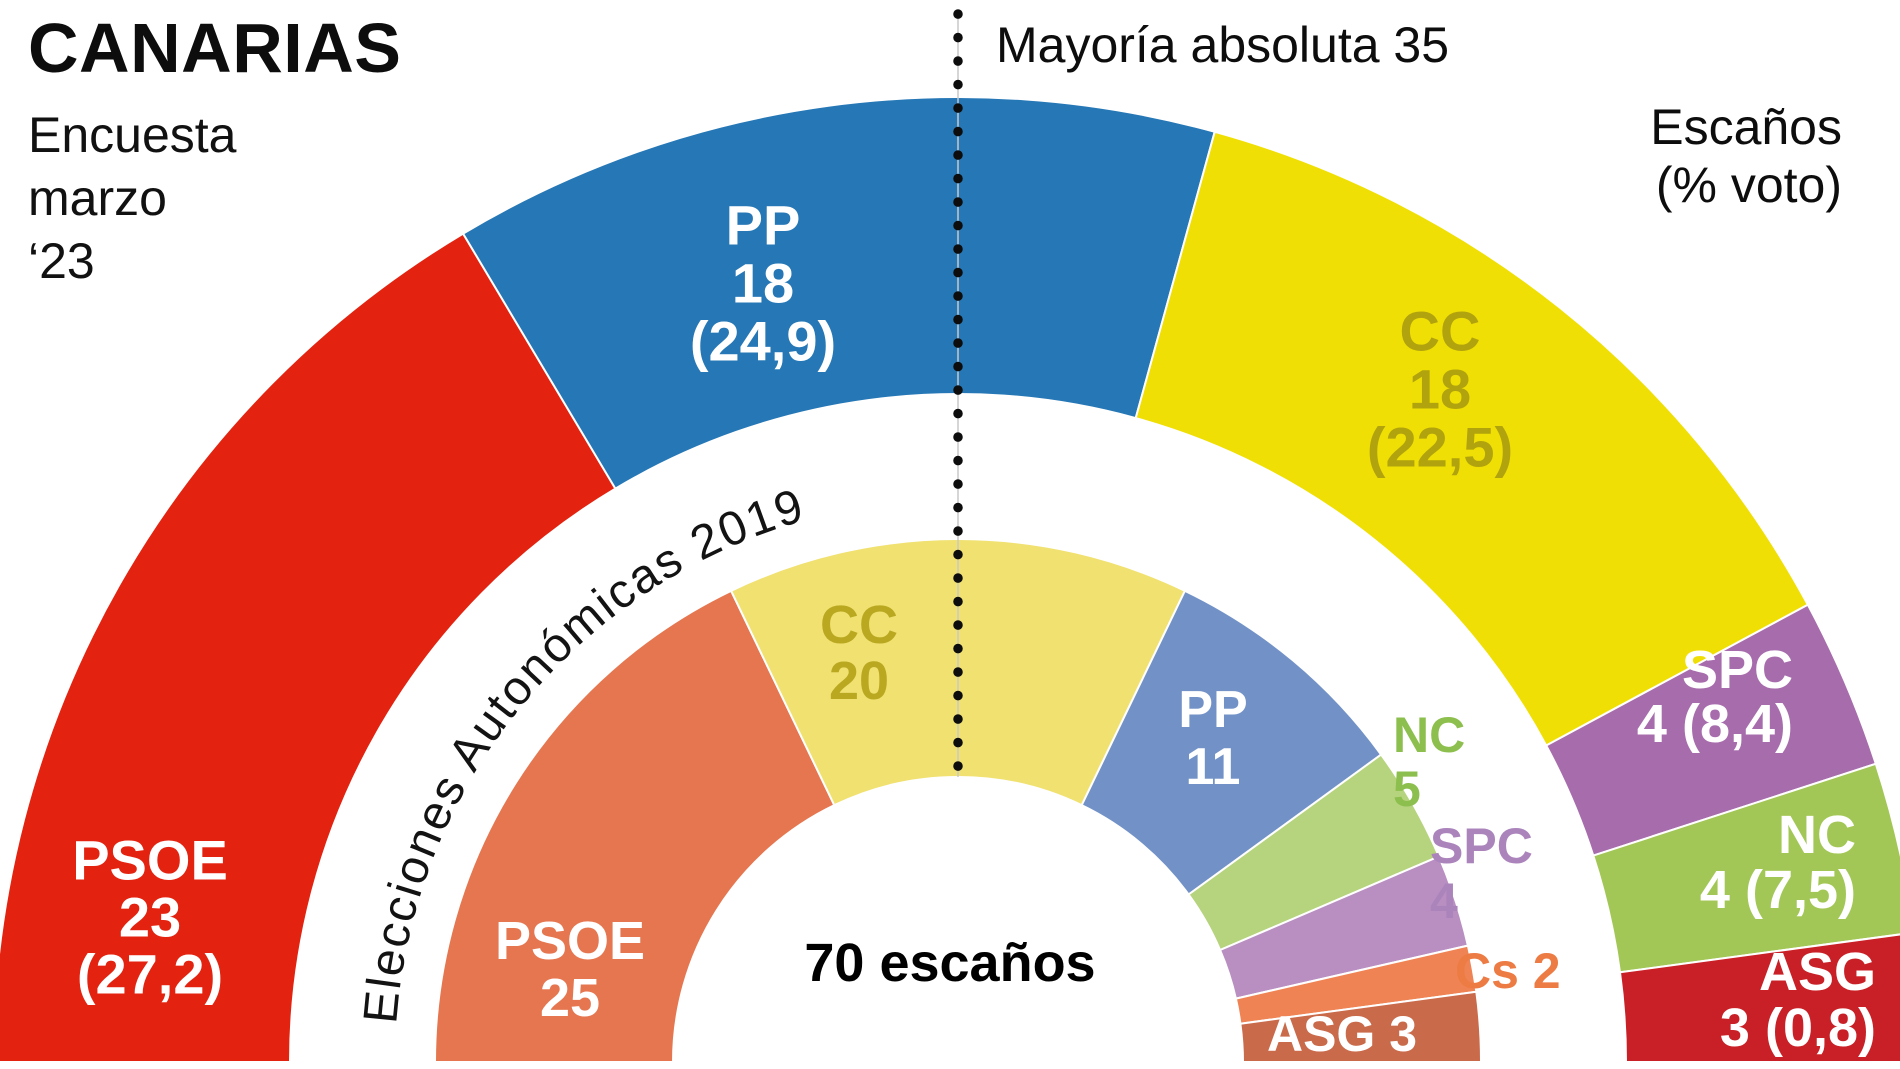  Describe the element at coordinates (61, 261) in the screenshot. I see `subtitle-line: ‘23` at that location.